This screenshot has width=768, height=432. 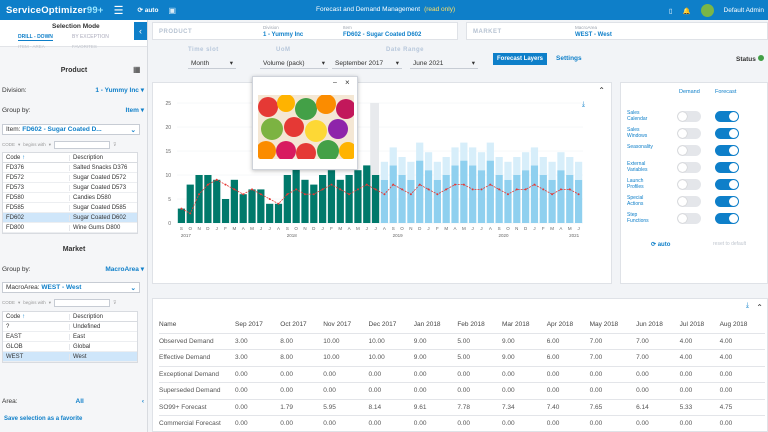 I want to click on x-tick-label: F, so click(x=437, y=228).